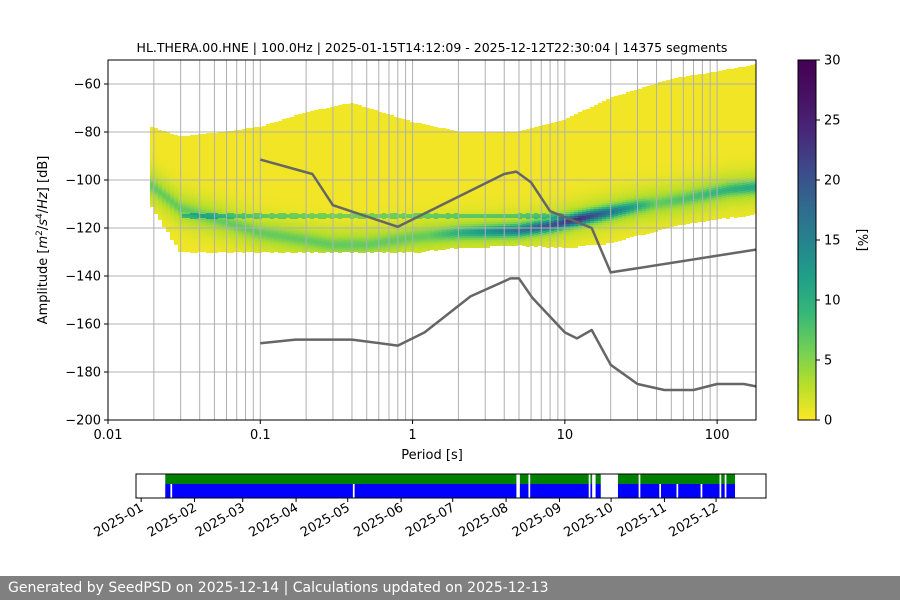  What do you see at coordinates (420, 188) in the screenshot?
I see `heatmap-column` at bounding box center [420, 188].